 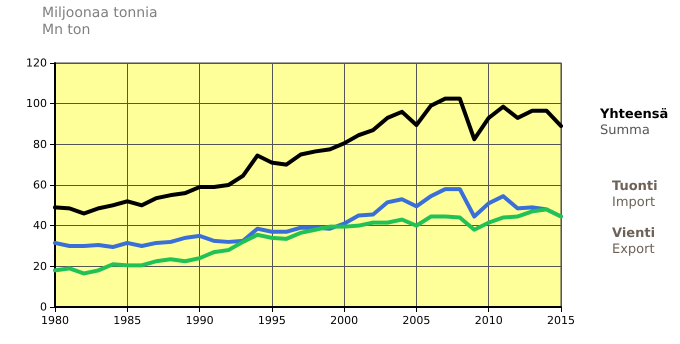 I want to click on x-tick-label: 1985, so click(x=127, y=320).